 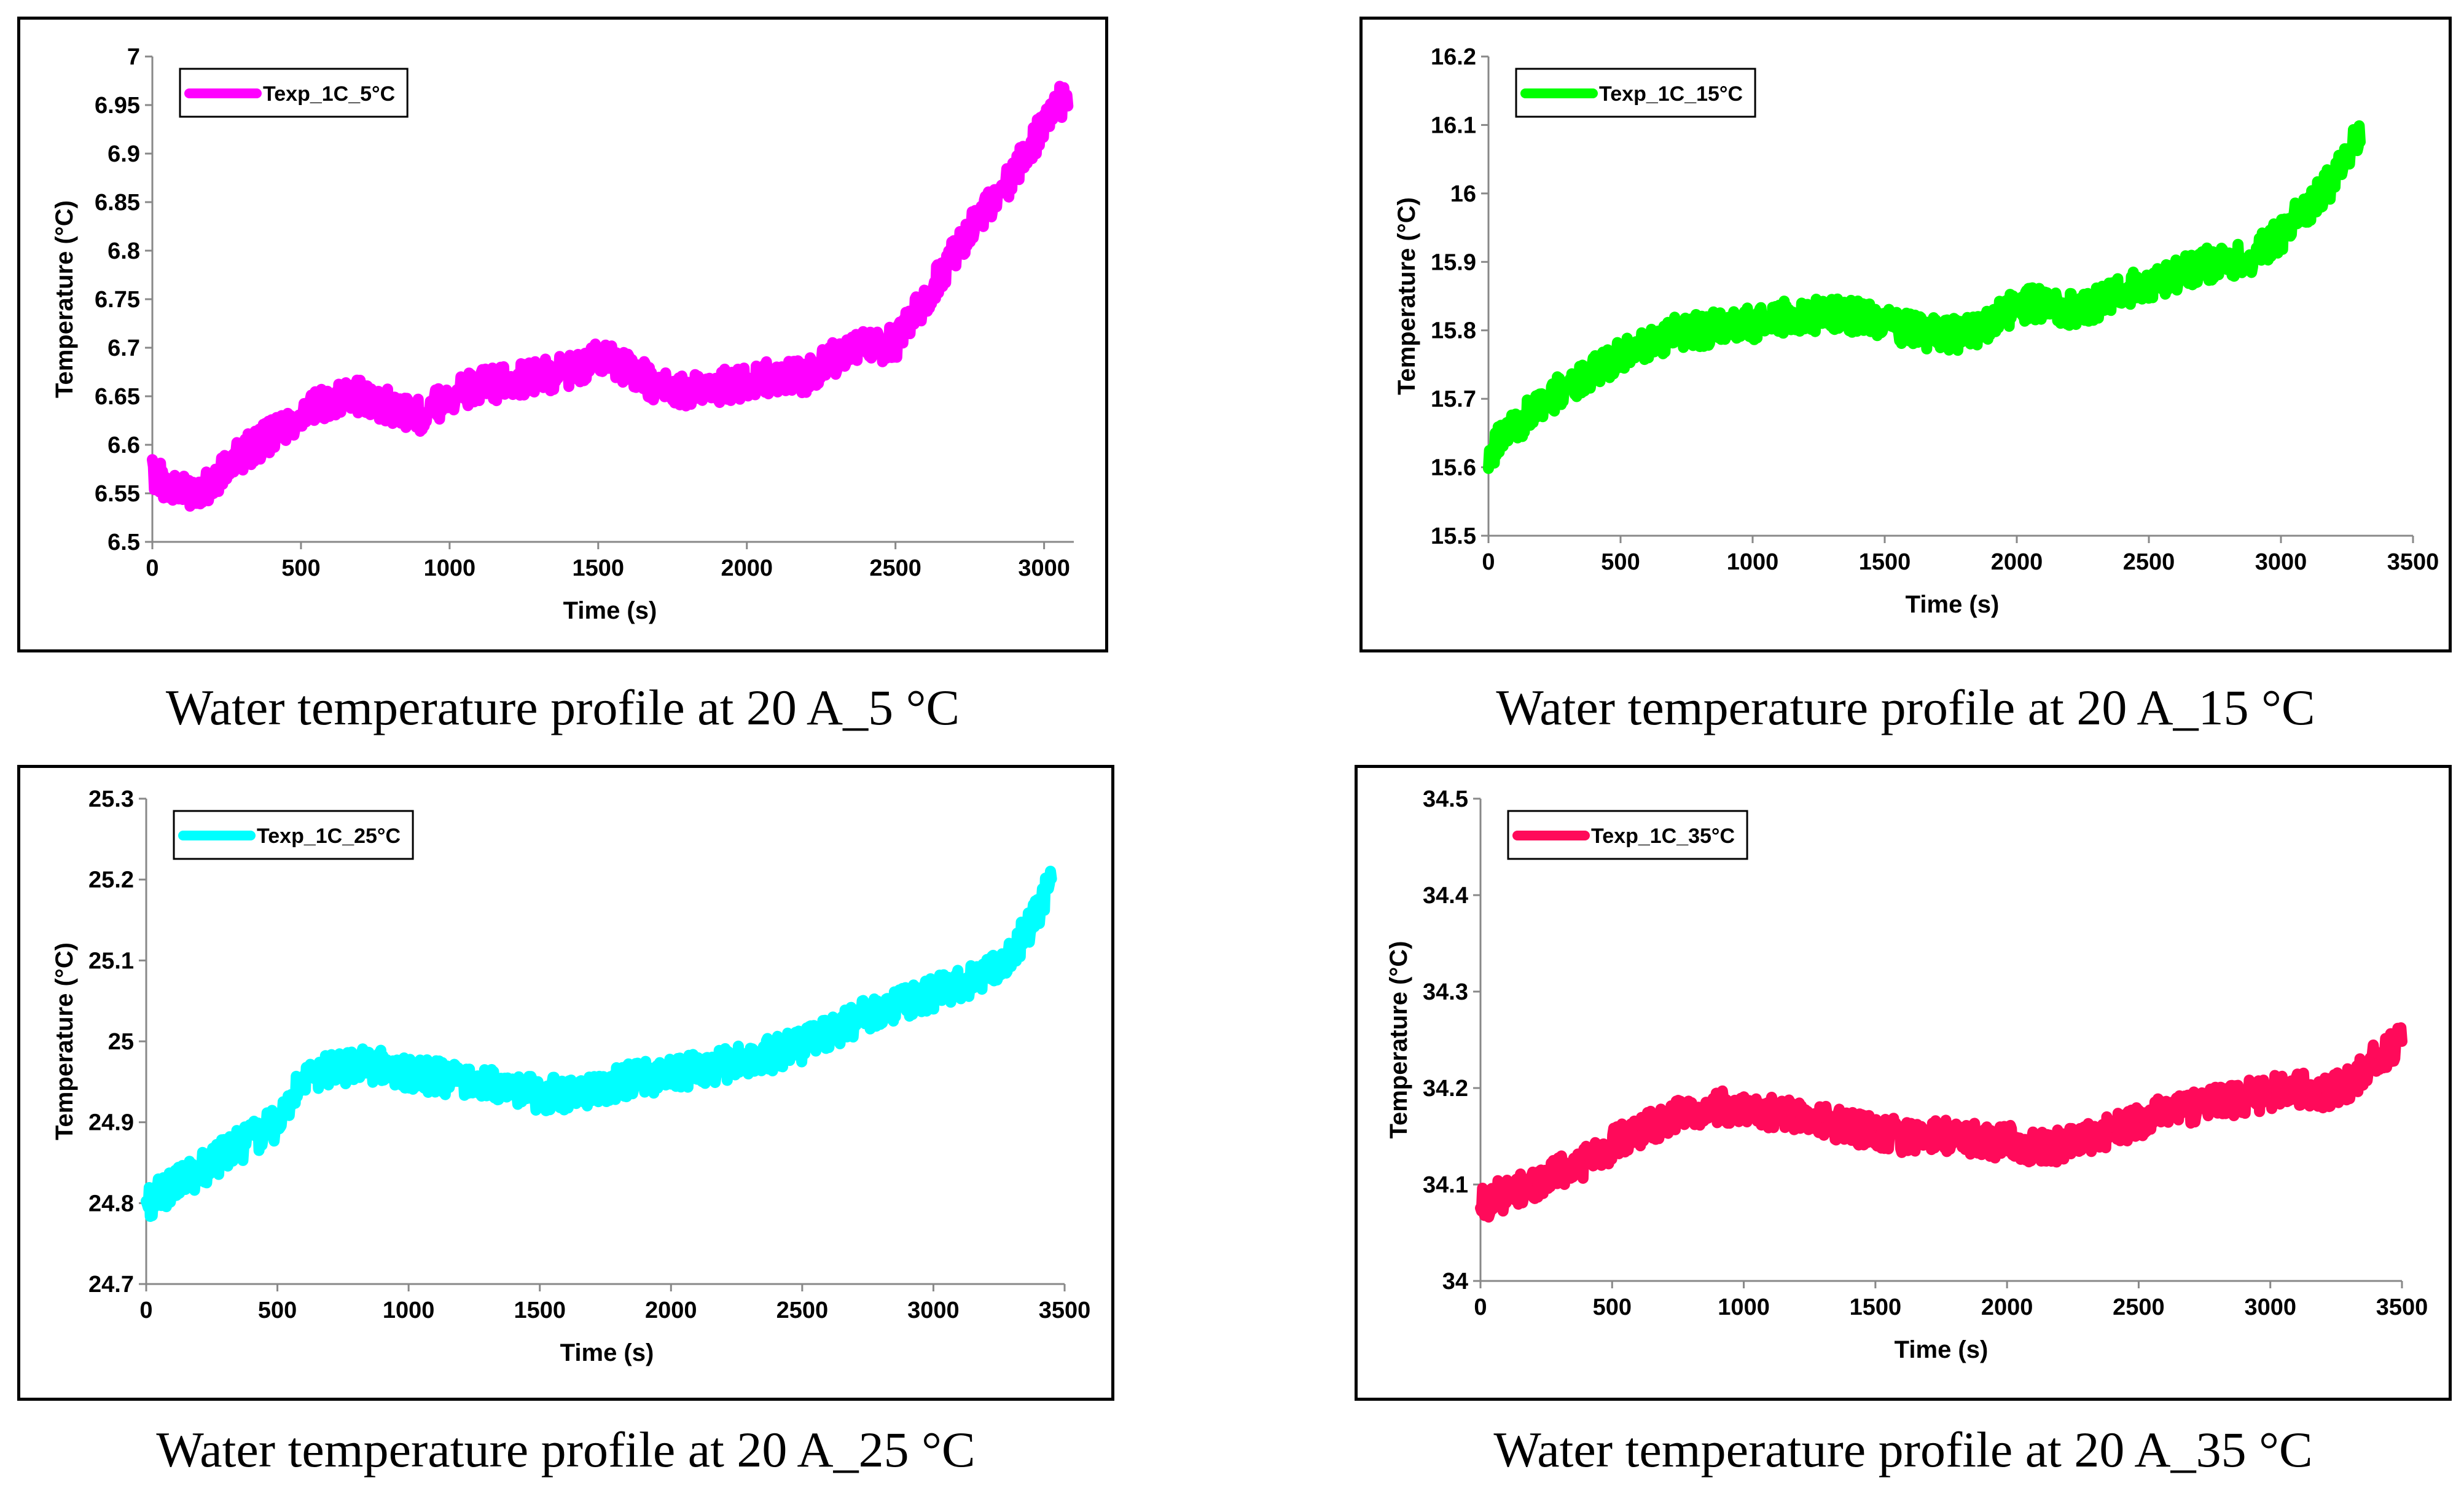 I want to click on x-tick-label: 3000, so click(x=1044, y=568).